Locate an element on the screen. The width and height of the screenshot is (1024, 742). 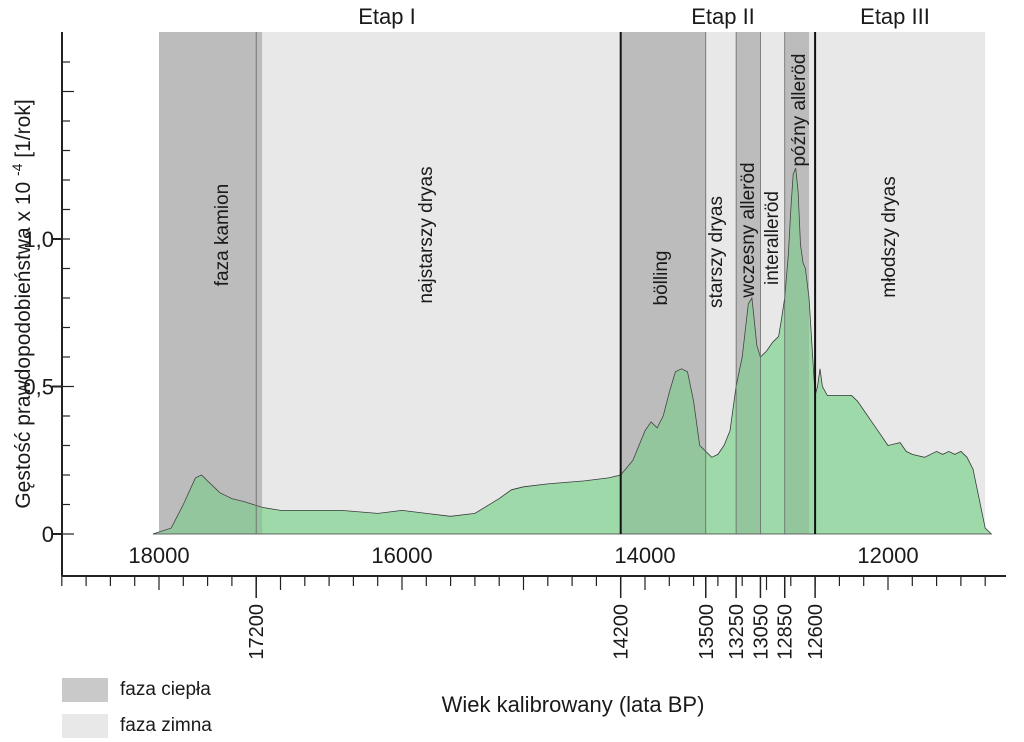
phase-label-3: starszy dryas is located at coordinates (716, 252).